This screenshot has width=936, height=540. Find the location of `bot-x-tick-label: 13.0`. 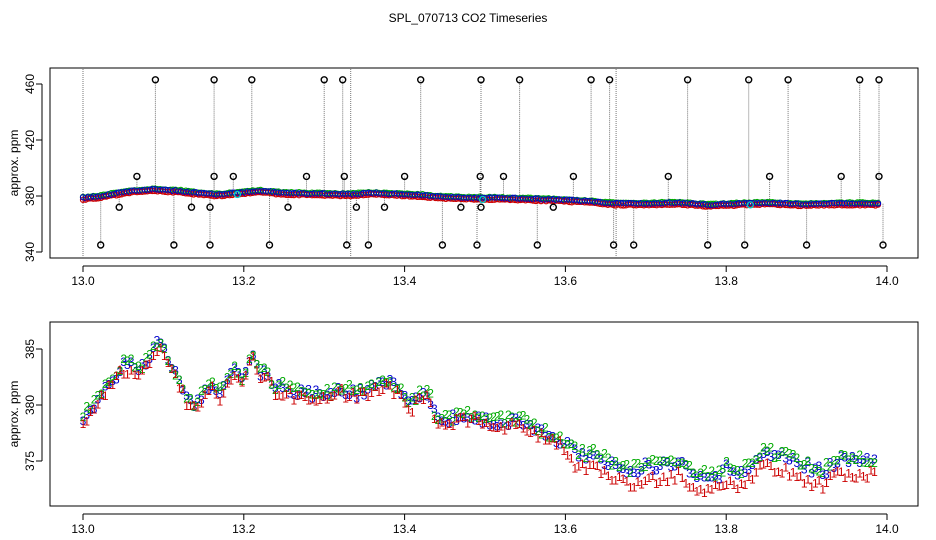

bot-x-tick-label: 13.0 is located at coordinates (83, 529).